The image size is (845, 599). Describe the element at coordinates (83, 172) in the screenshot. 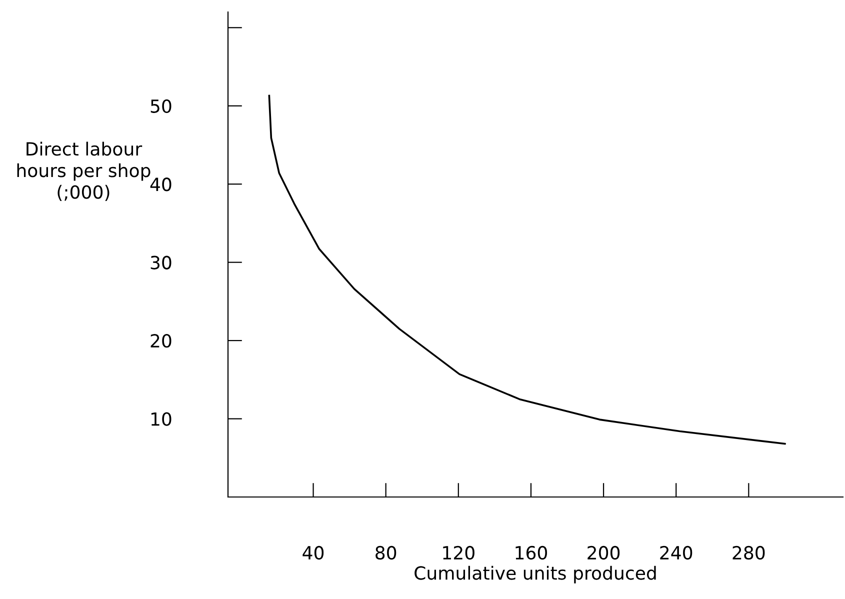

I see `y-axis-title: Direct labour hours per shop (;000)` at that location.